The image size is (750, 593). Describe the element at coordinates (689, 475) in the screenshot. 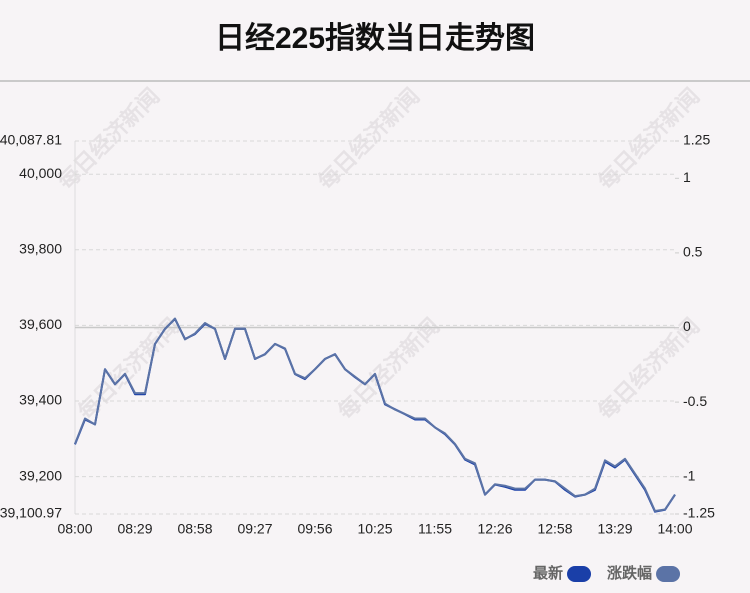

I see `y2-tick-label: -1` at that location.